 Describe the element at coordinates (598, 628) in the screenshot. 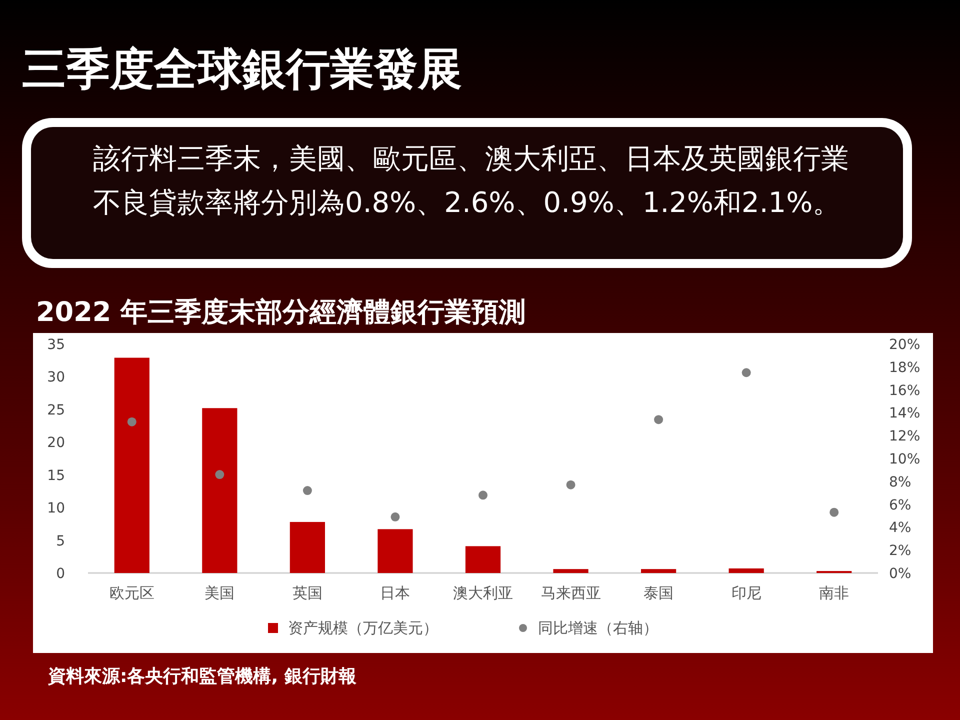

I see `legend-label: 同比增速（右轴）` at that location.